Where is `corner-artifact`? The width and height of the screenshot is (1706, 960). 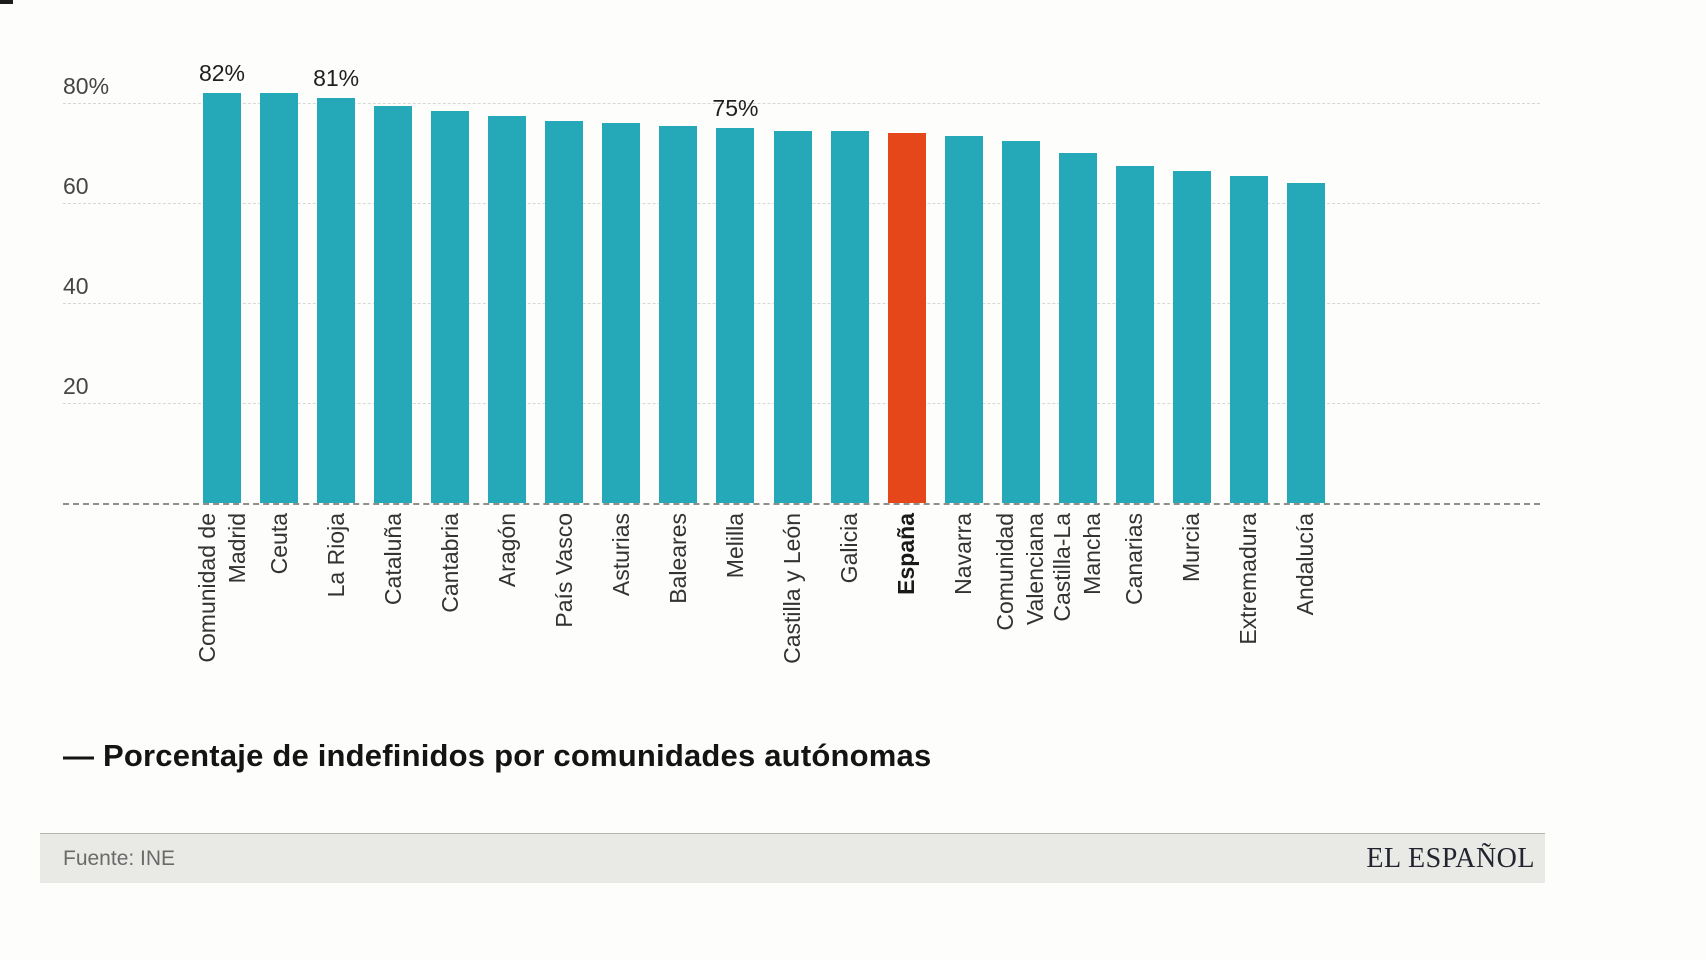 corner-artifact is located at coordinates (6, 2).